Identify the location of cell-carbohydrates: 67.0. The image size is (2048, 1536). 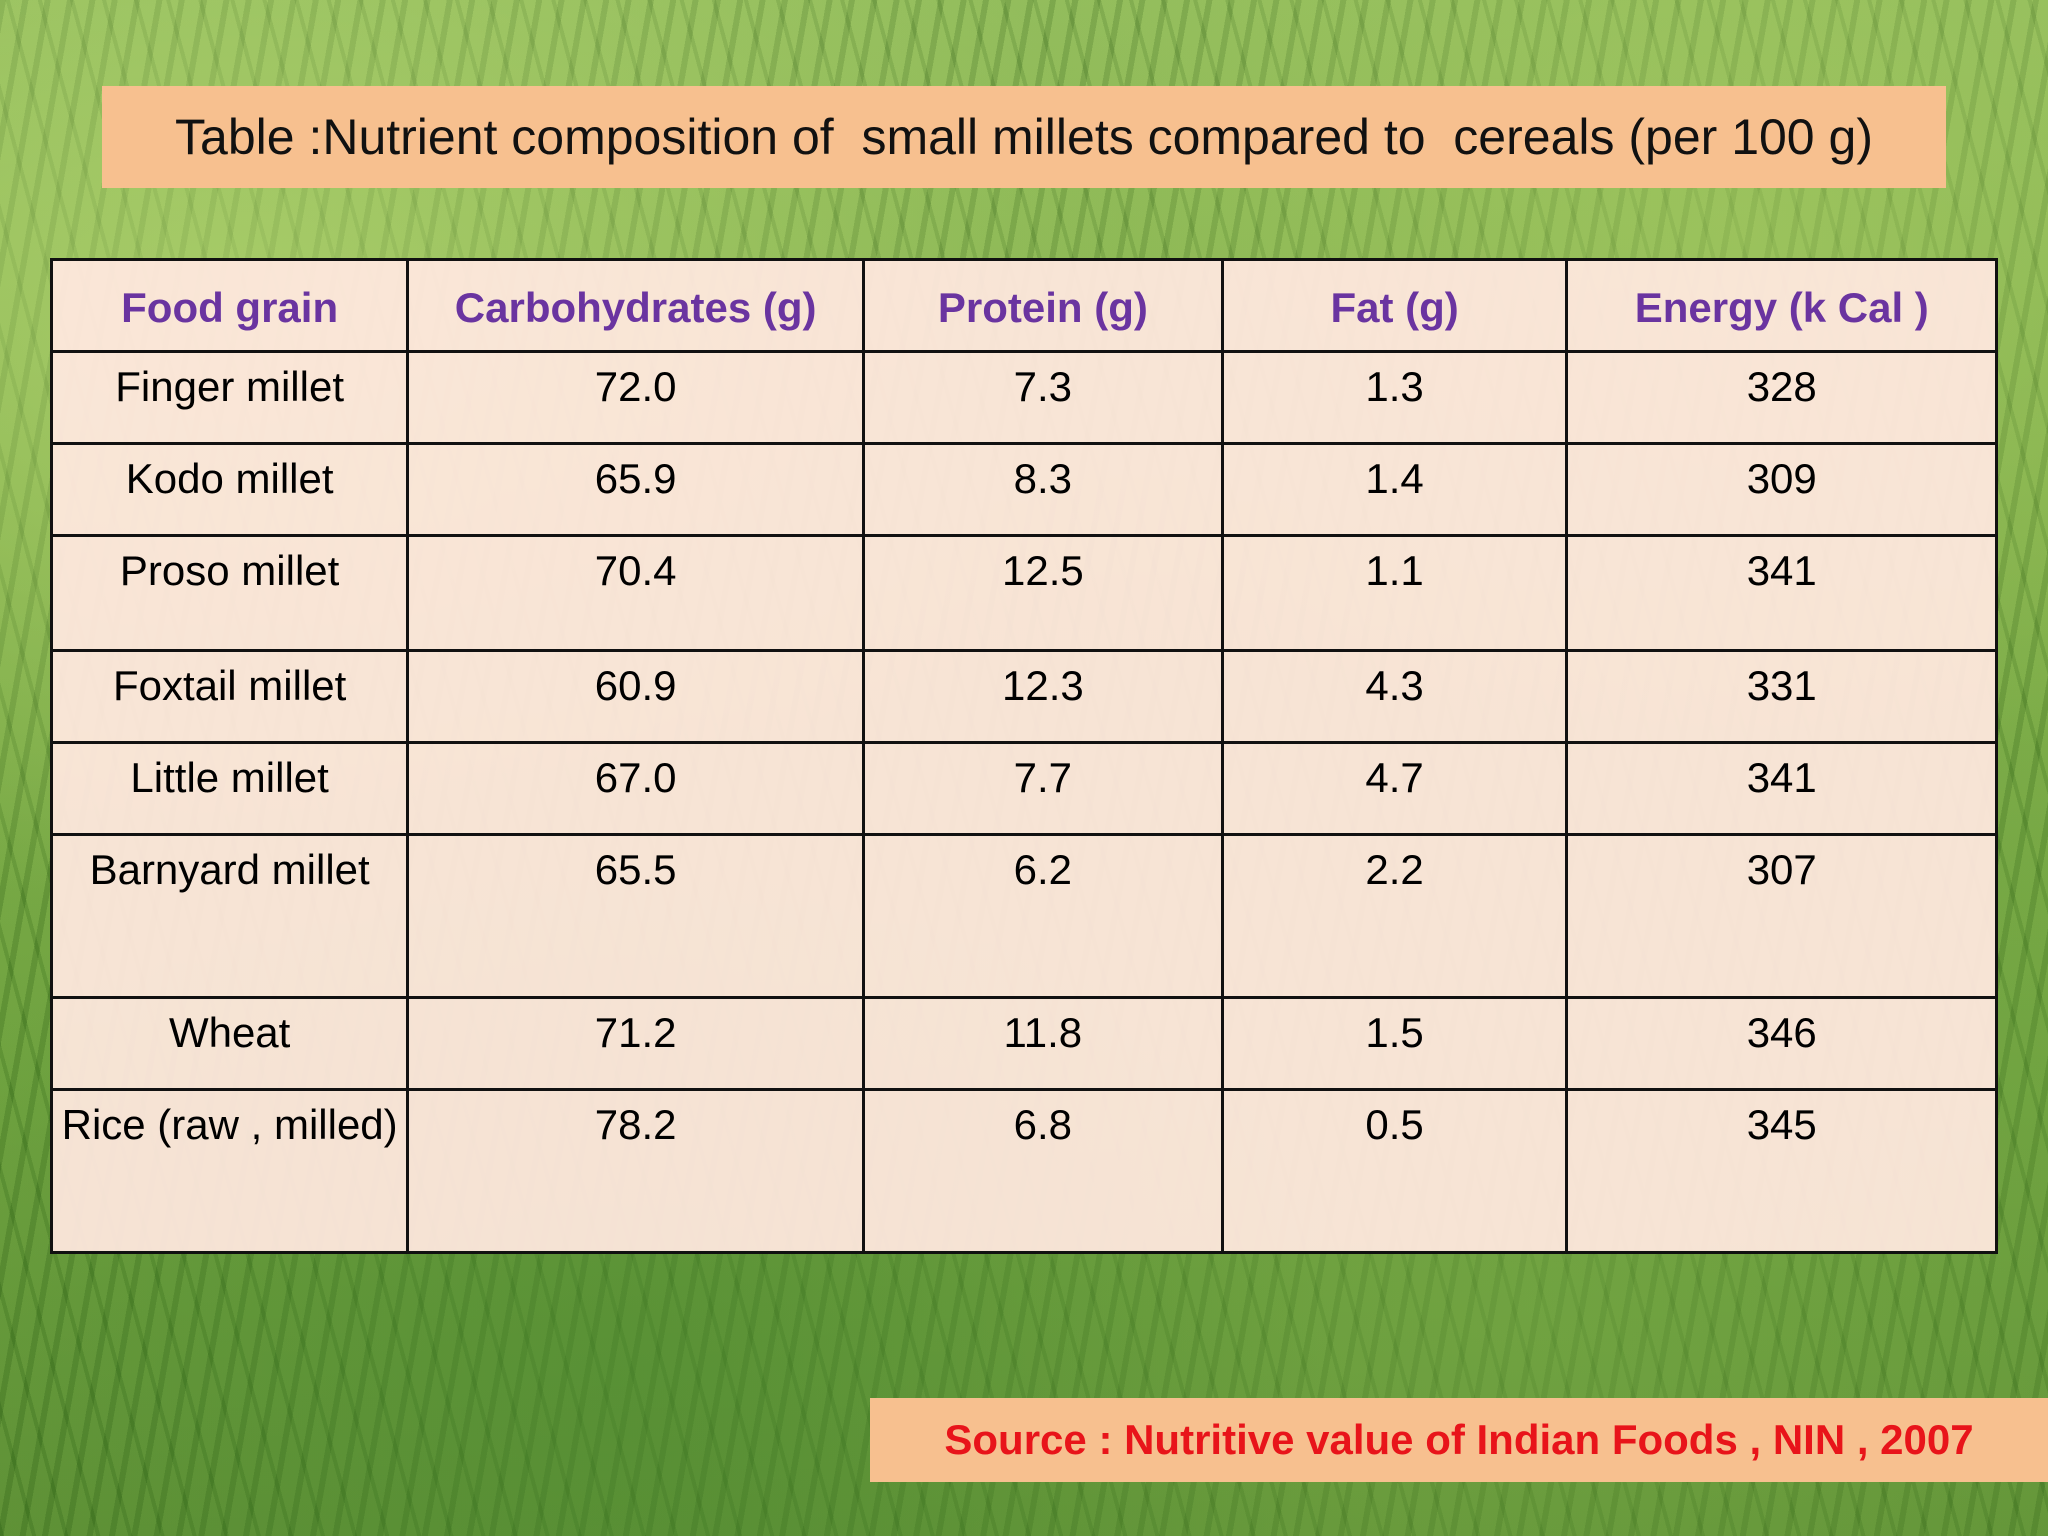
(636, 788).